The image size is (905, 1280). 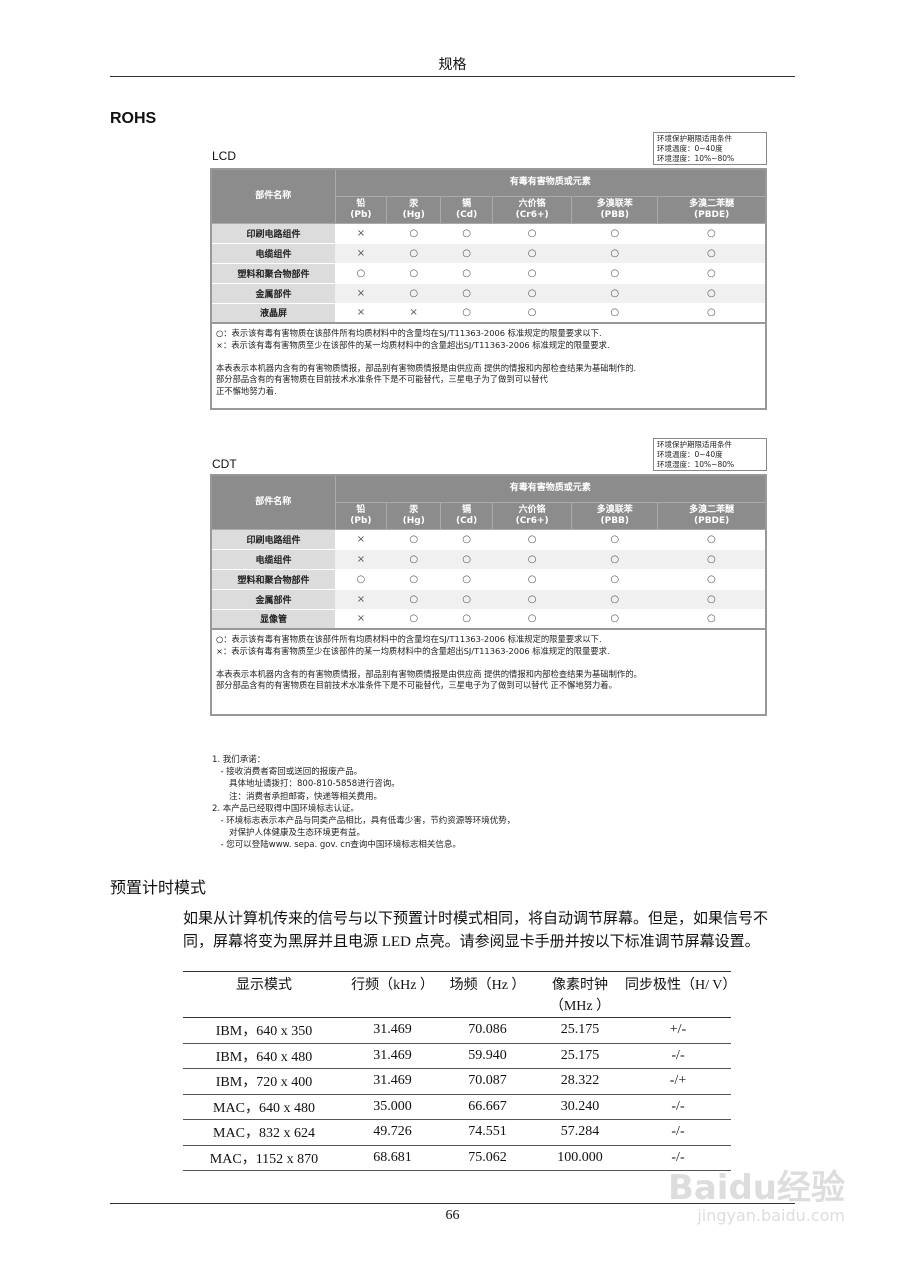 What do you see at coordinates (457, 1030) in the screenshot?
I see `table-row: IBM，640 x 350 31.469 70.086 25.175 +/-` at bounding box center [457, 1030].